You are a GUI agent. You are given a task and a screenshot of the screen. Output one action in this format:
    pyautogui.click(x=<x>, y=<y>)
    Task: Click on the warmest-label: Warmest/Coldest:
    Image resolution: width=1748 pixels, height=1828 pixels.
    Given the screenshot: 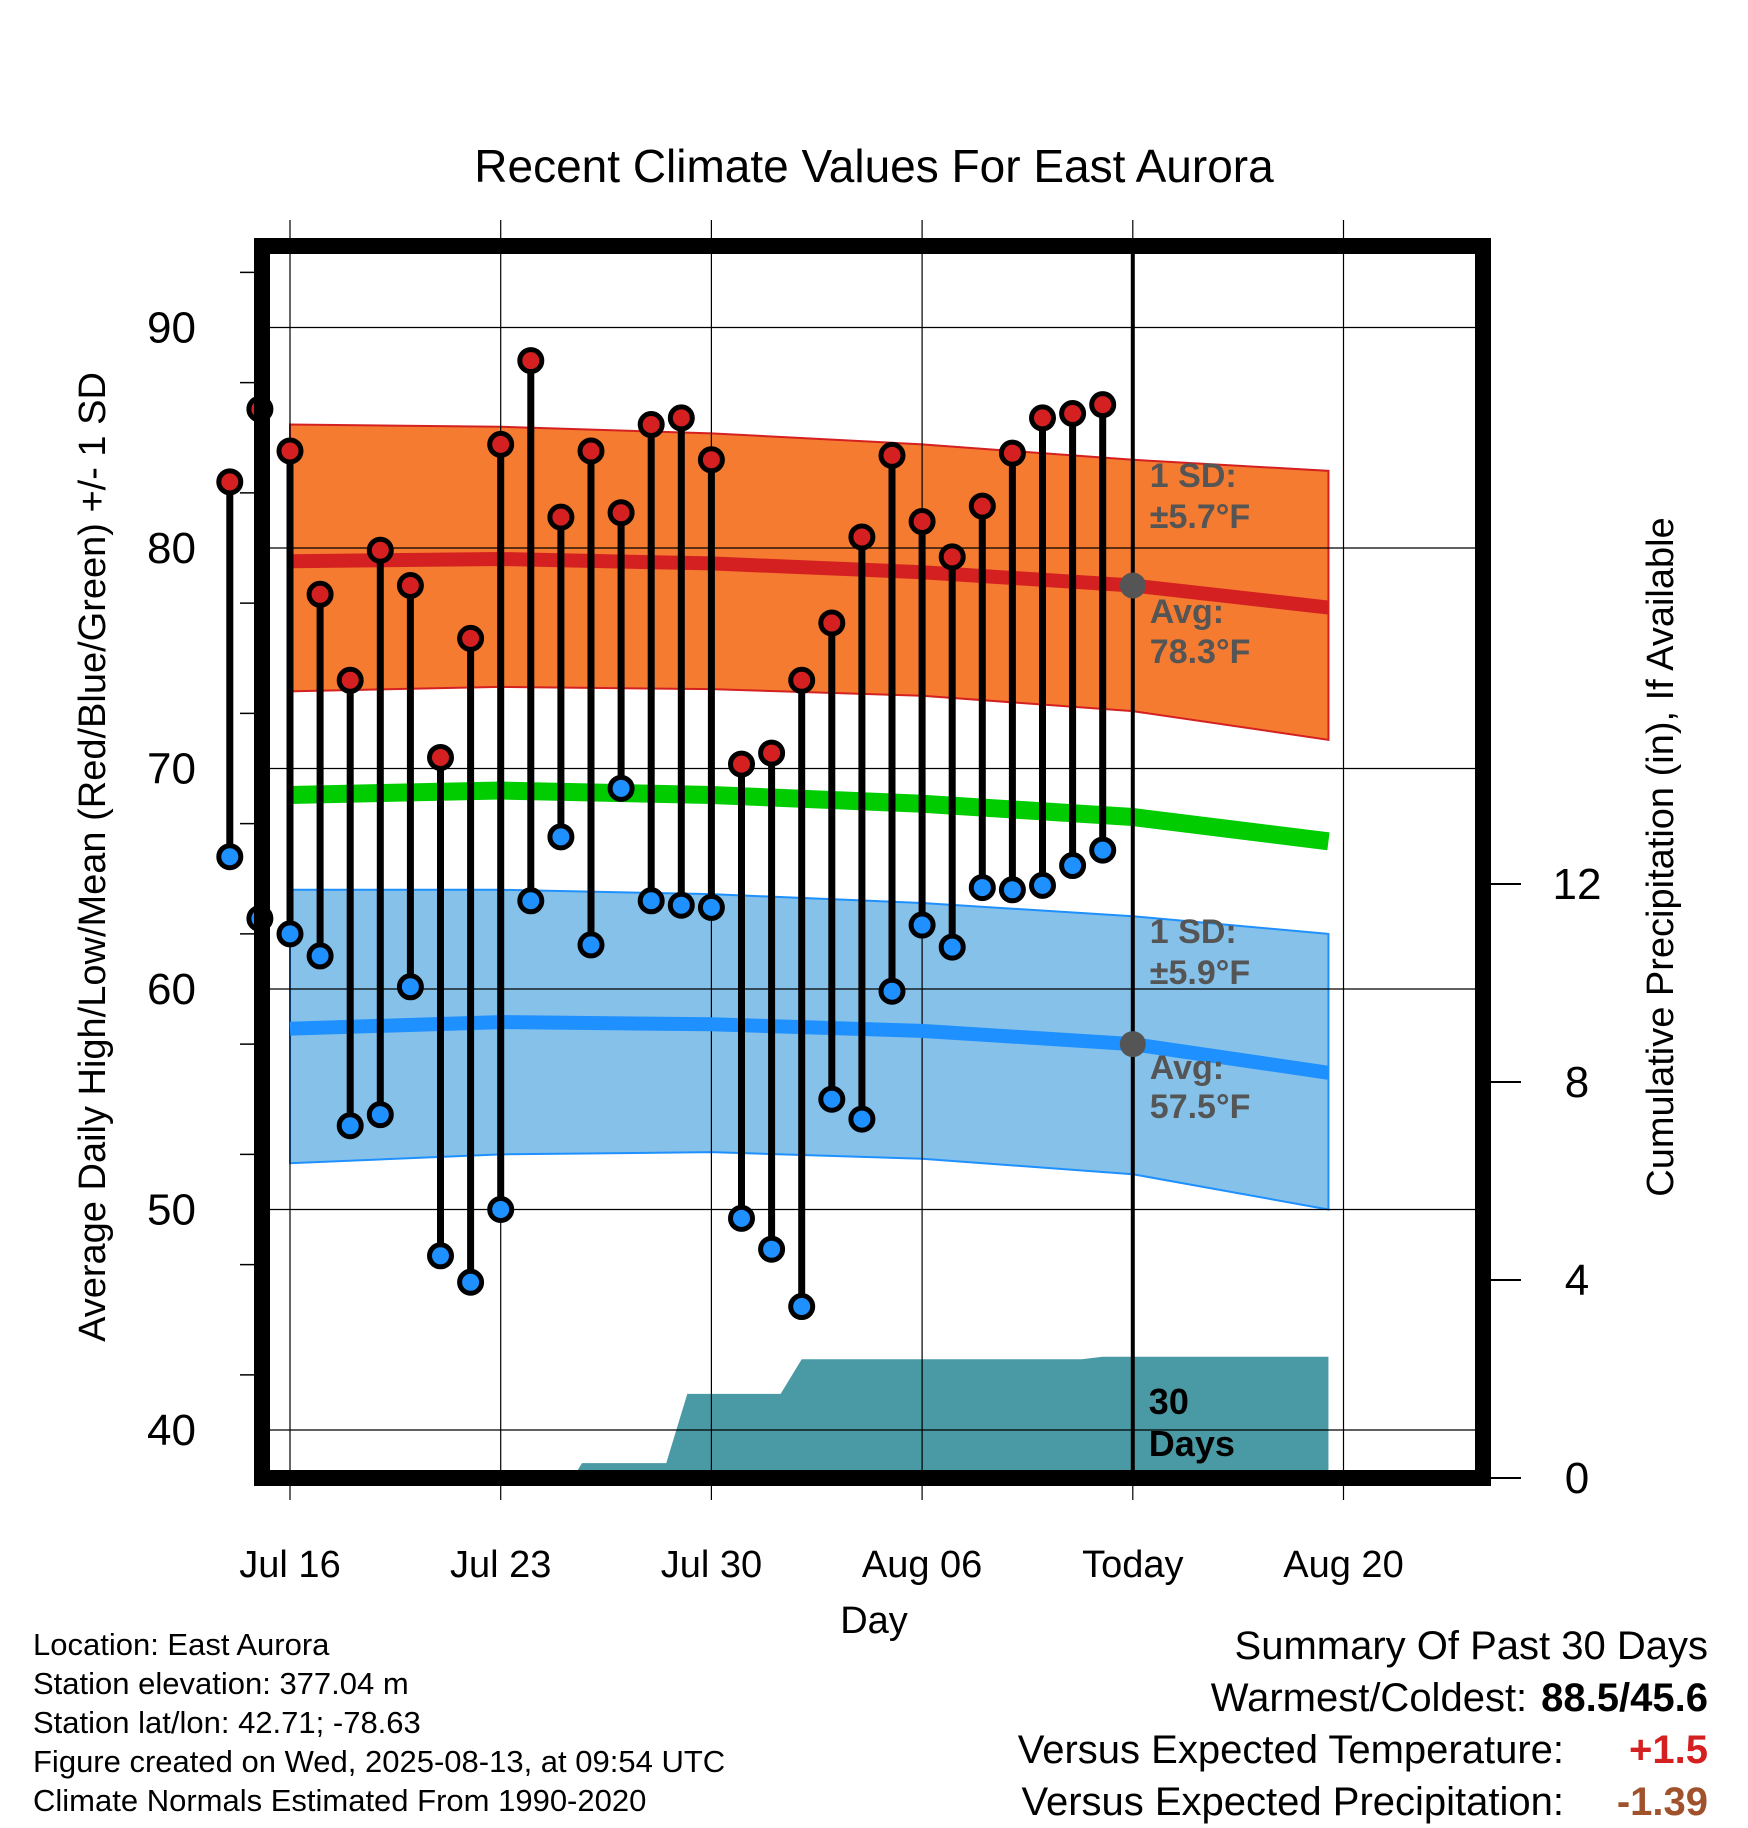 What is the action you would take?
    pyautogui.click(x=1369, y=1698)
    